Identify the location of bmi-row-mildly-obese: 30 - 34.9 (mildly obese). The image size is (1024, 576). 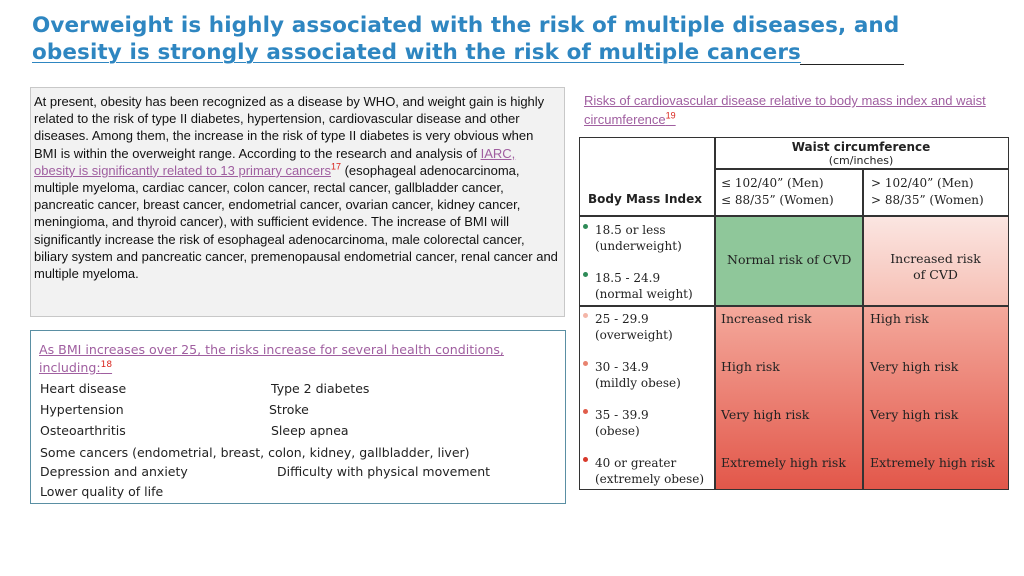
(632, 375).